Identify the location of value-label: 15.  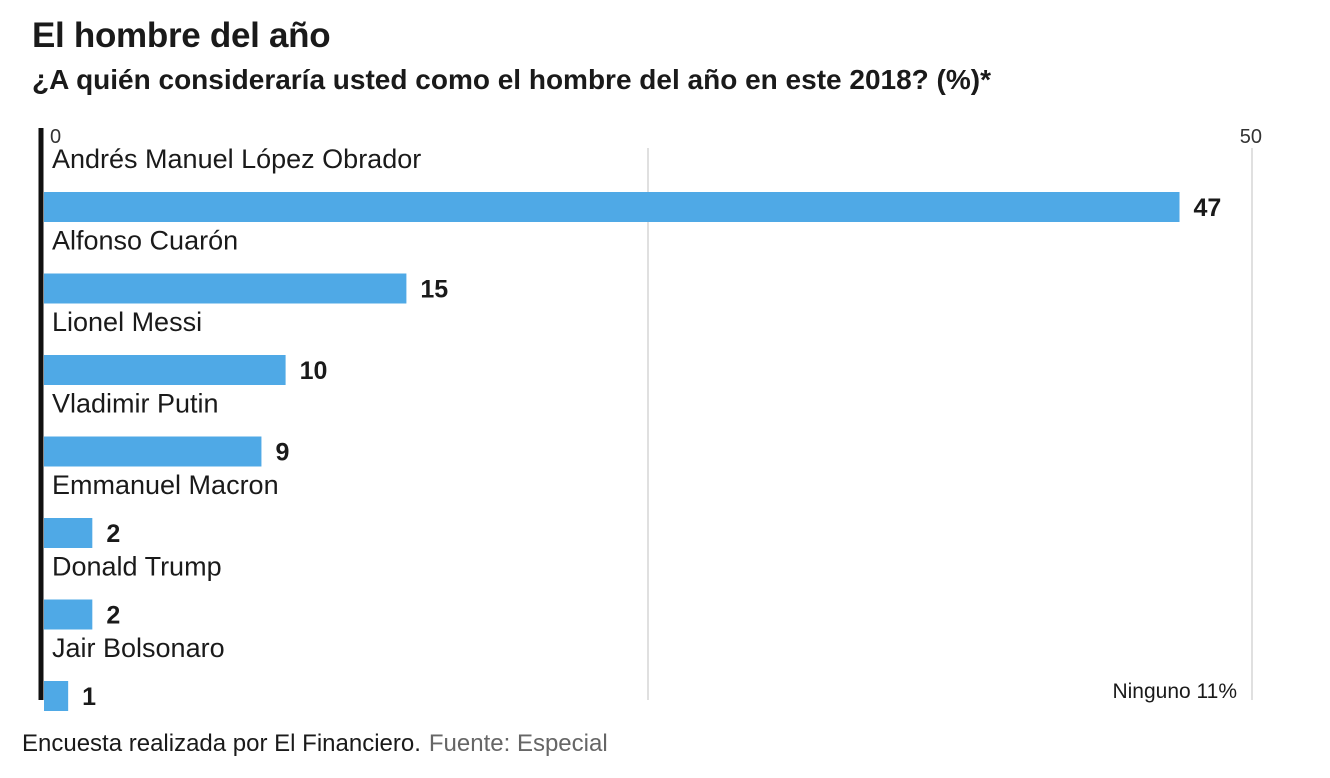
(434, 290).